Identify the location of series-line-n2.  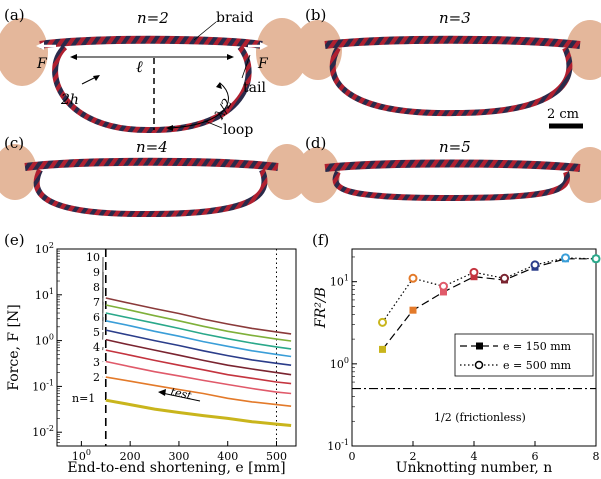
(198, 391).